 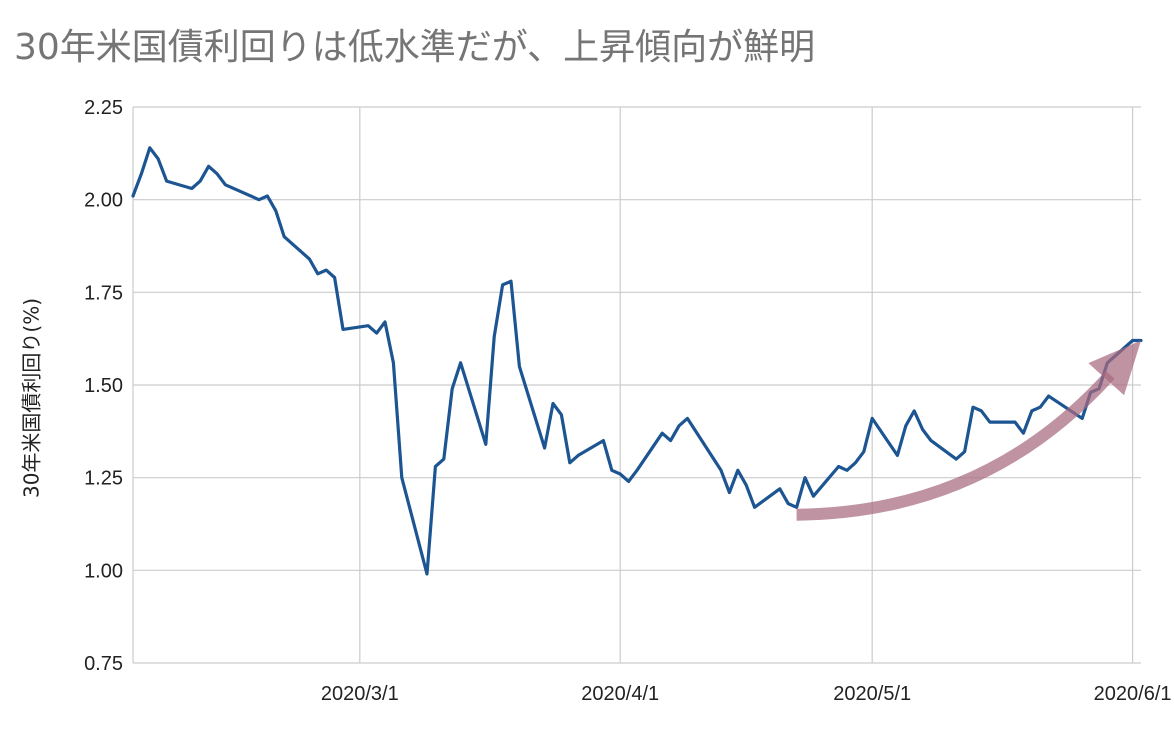 What do you see at coordinates (103, 201) in the screenshot?
I see `y-tick-label: 2.00` at bounding box center [103, 201].